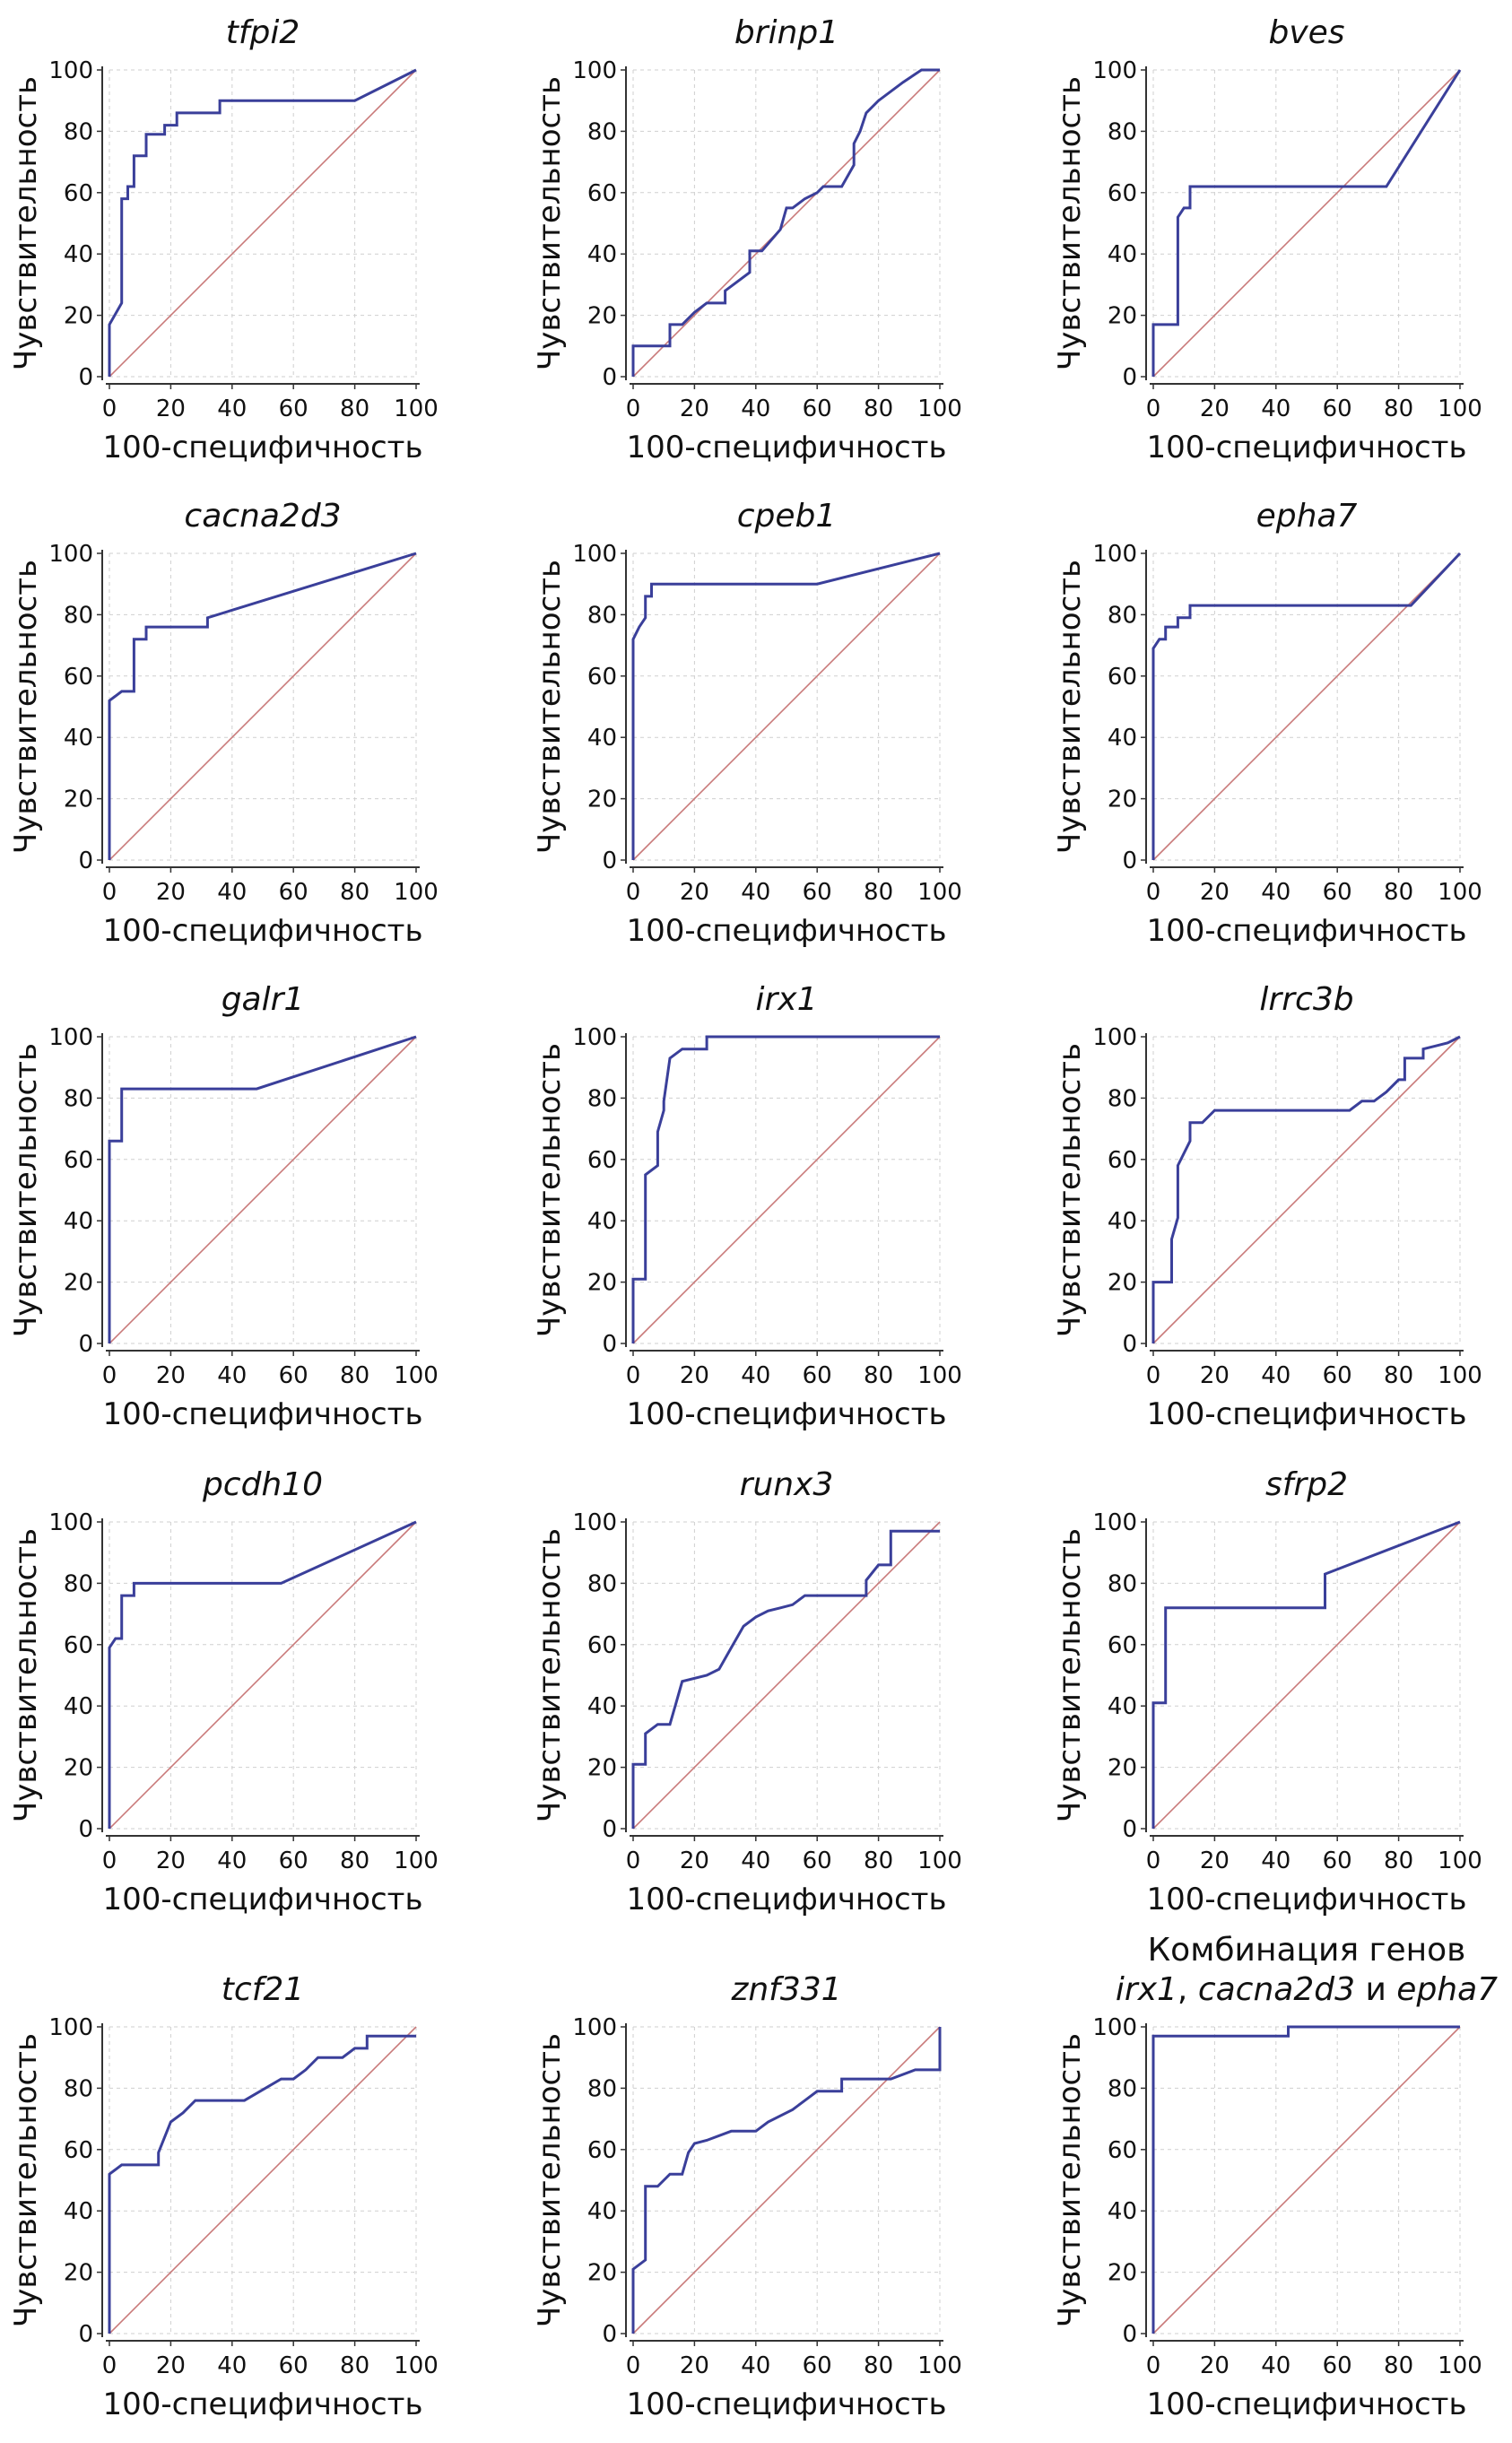  I want to click on panel-title: bves, so click(1306, 32).